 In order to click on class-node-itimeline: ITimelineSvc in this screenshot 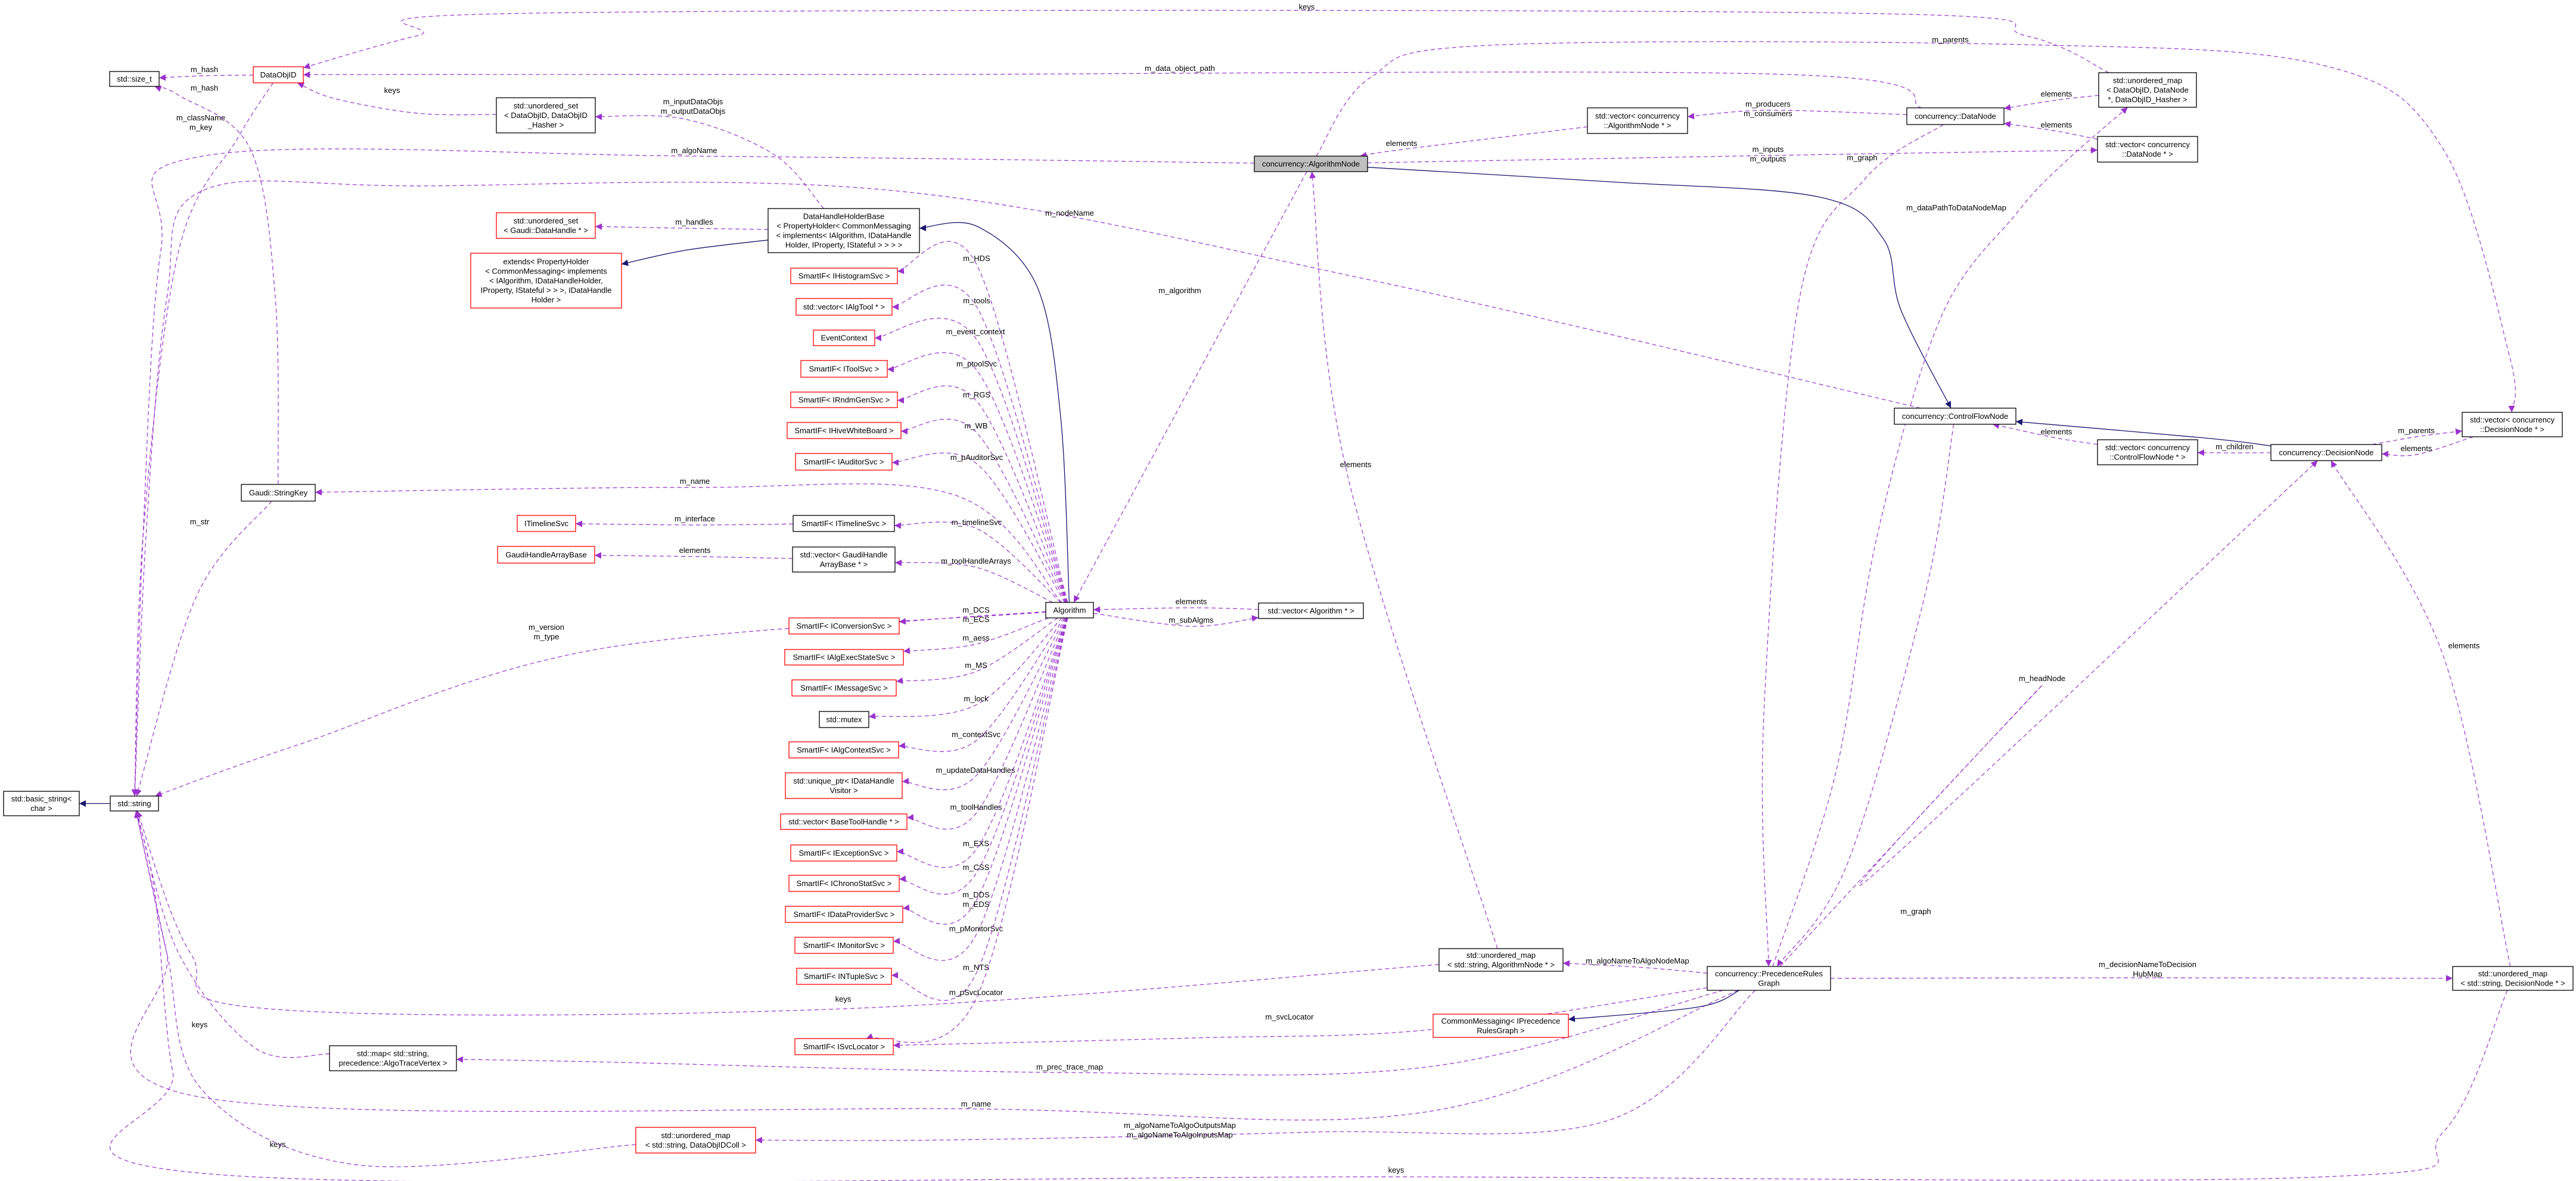, I will do `click(546, 523)`.